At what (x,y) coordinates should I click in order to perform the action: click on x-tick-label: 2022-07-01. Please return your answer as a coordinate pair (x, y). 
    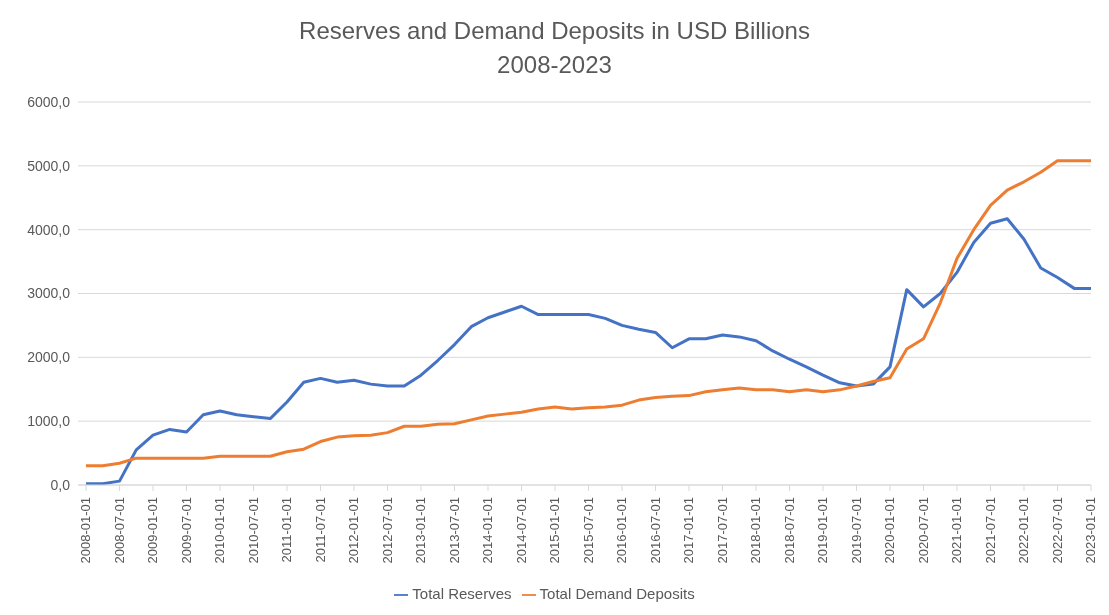
    Looking at the image, I should click on (1057, 530).